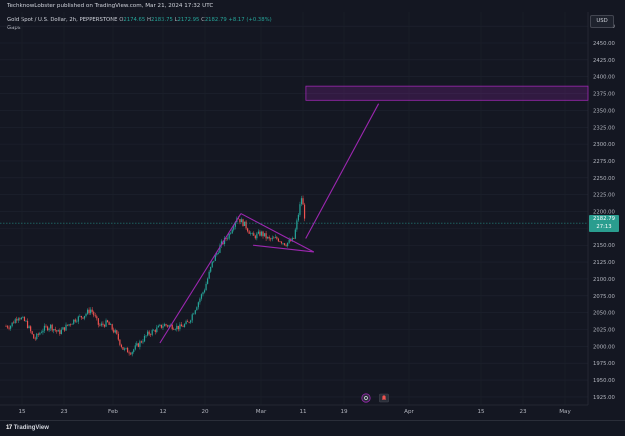  Describe the element at coordinates (200, 278) in the screenshot. I see `trend-line` at that location.